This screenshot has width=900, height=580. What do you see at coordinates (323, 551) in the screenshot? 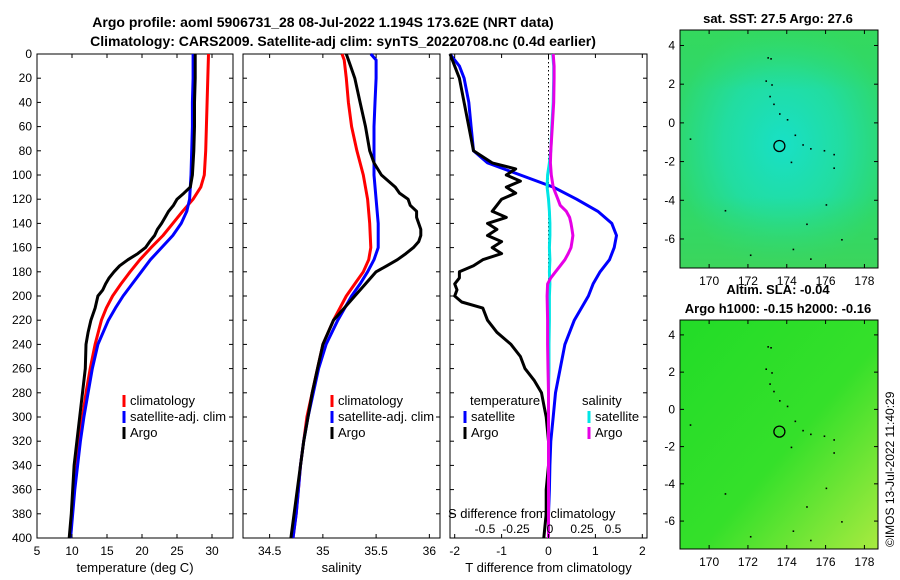
I see `x-tick-label: 35` at bounding box center [323, 551].